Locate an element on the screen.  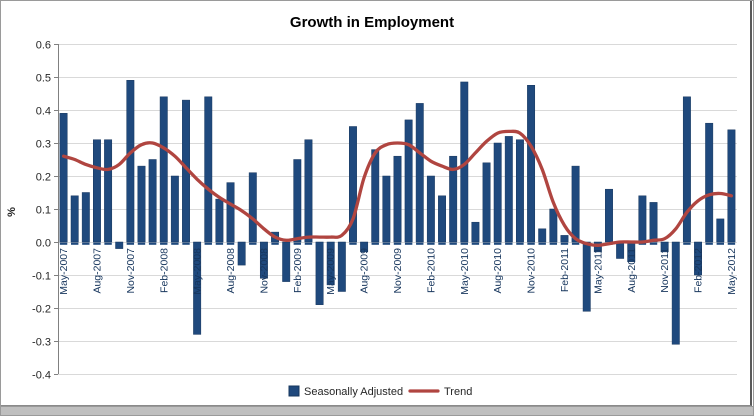
bar-Aug-2010 is located at coordinates (497, 192).